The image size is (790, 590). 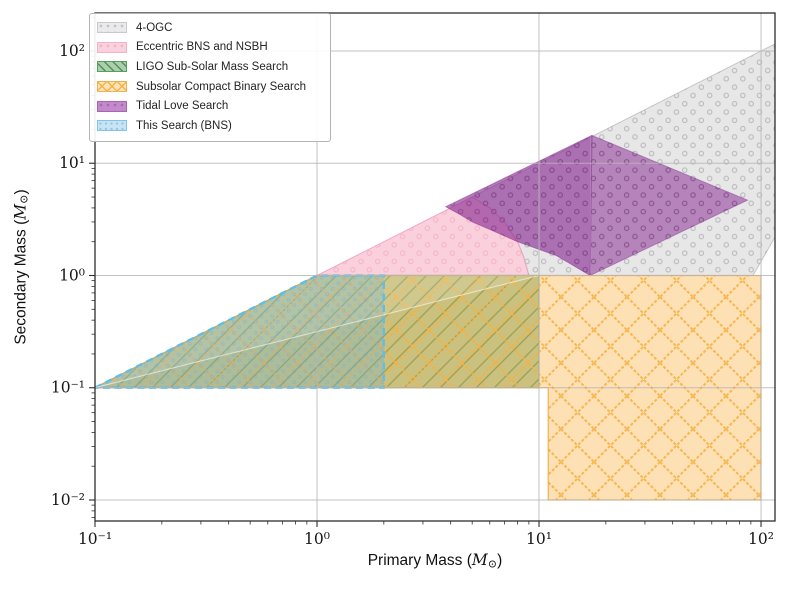 What do you see at coordinates (112, 87) in the screenshot?
I see `legend-swatch-subsolar-compact` at bounding box center [112, 87].